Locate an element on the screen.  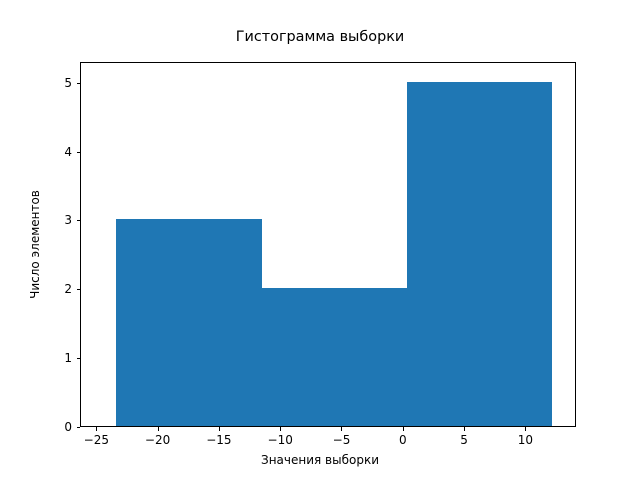
y-tick-label: 0 is located at coordinates (68, 427).